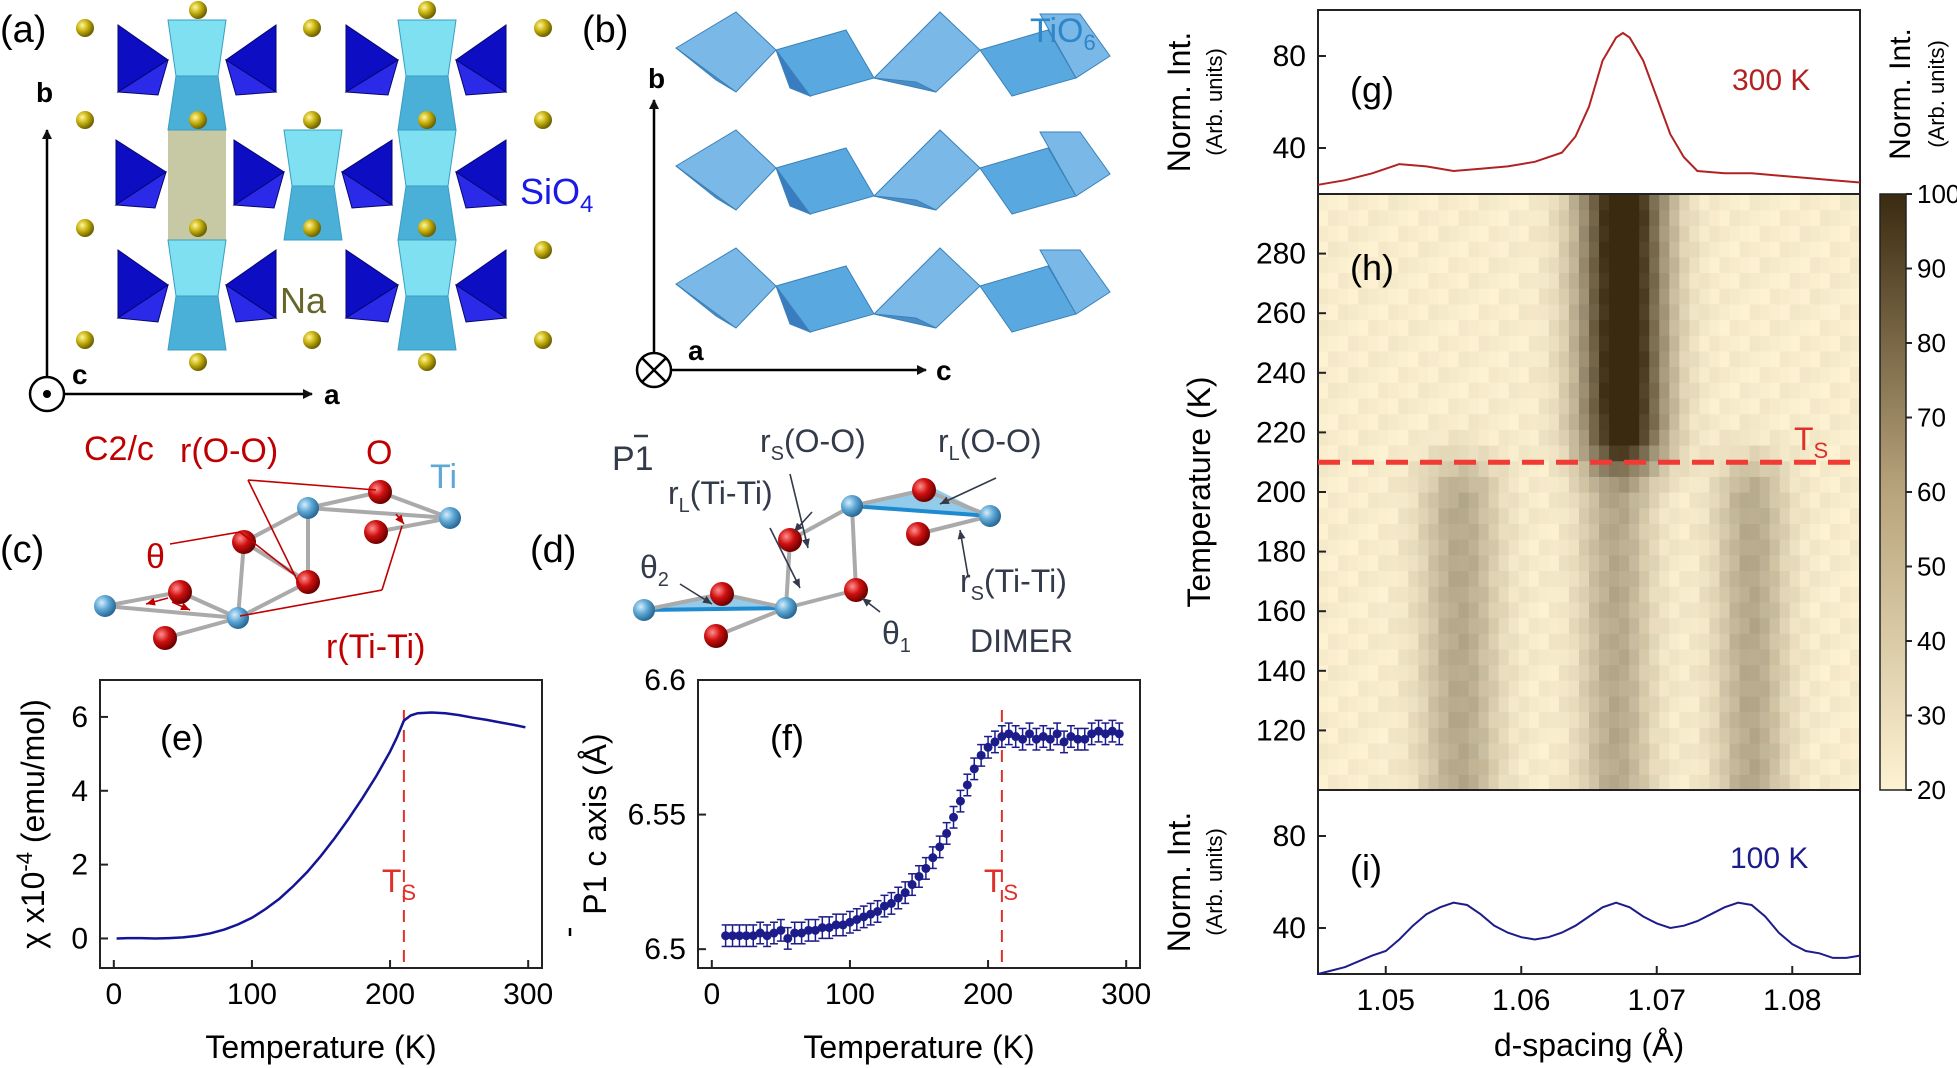 This screenshot has width=1957, height=1068. I want to click on ts-label-e: TS, so click(399, 884).